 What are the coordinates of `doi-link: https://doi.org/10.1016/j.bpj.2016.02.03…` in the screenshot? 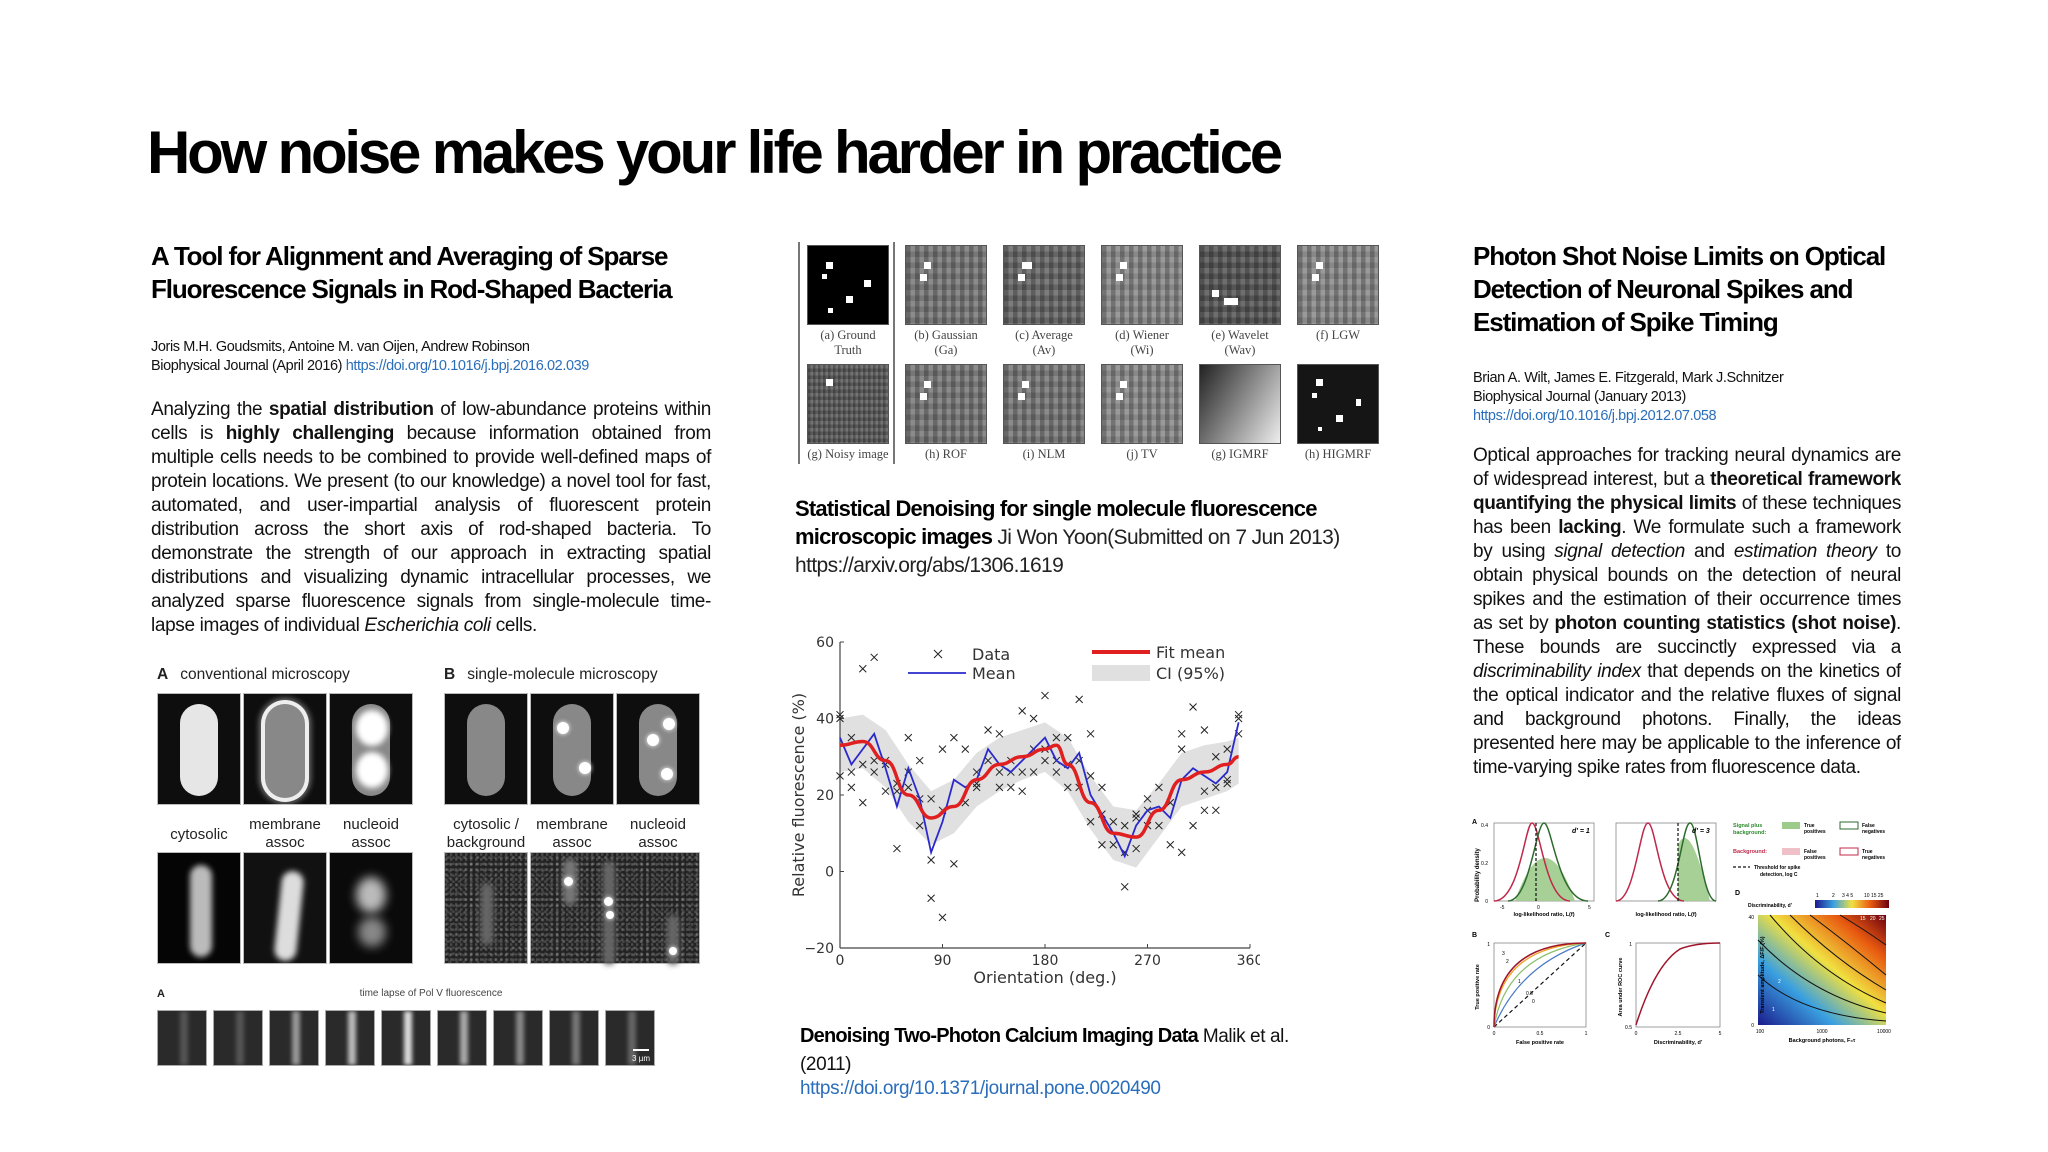 It's located at (467, 366).